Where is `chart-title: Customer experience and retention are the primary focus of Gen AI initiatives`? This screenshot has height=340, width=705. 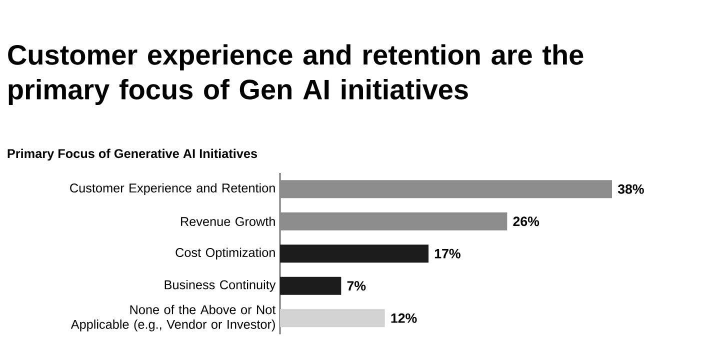 chart-title: Customer experience and retention are the primary focus of Gen AI initiatives is located at coordinates (296, 75).